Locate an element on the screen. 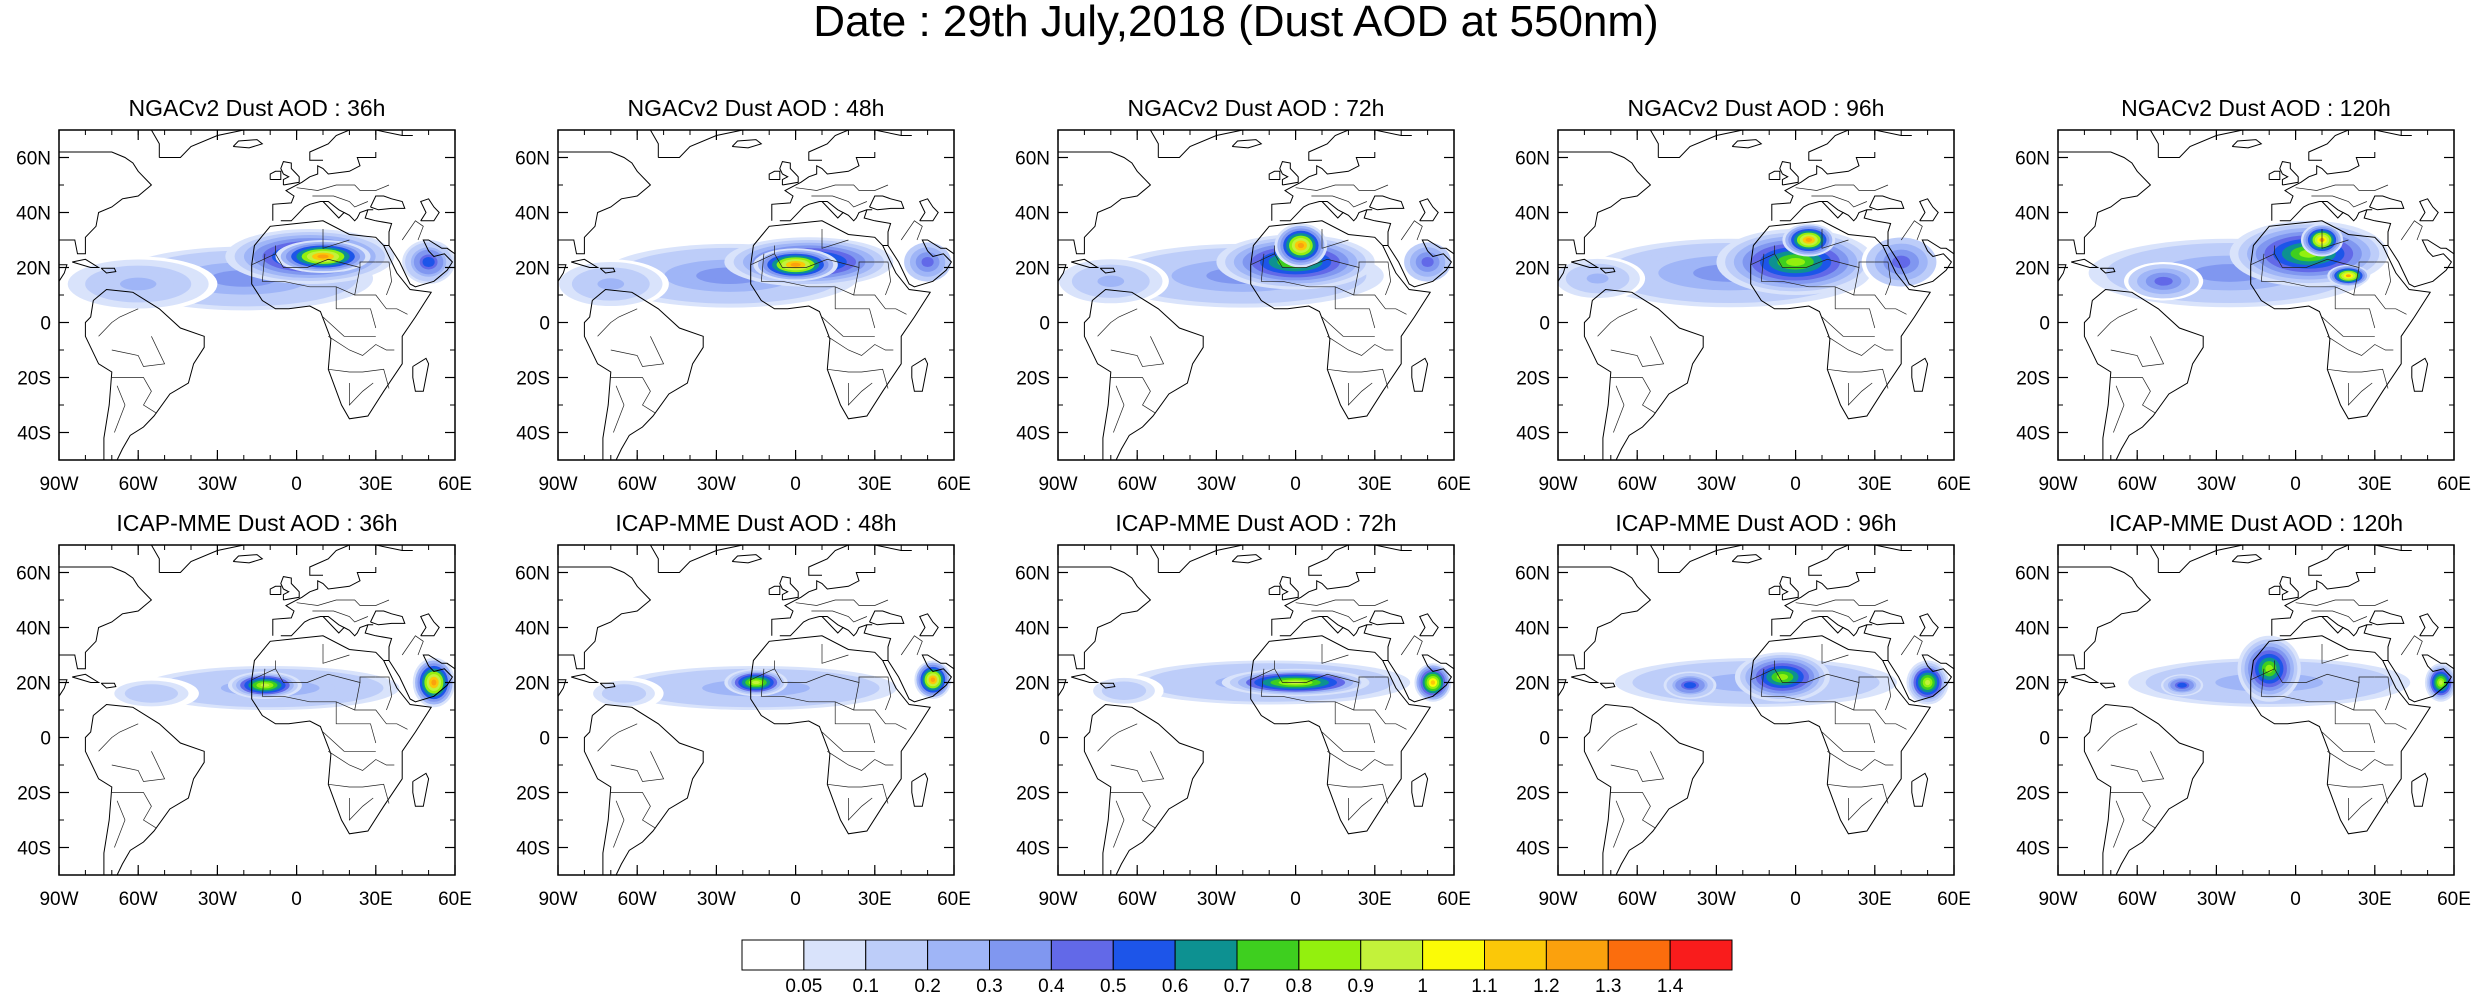 The image size is (2472, 995). panel-title: NGACv2 Dust AOD : 48h is located at coordinates (756, 108).